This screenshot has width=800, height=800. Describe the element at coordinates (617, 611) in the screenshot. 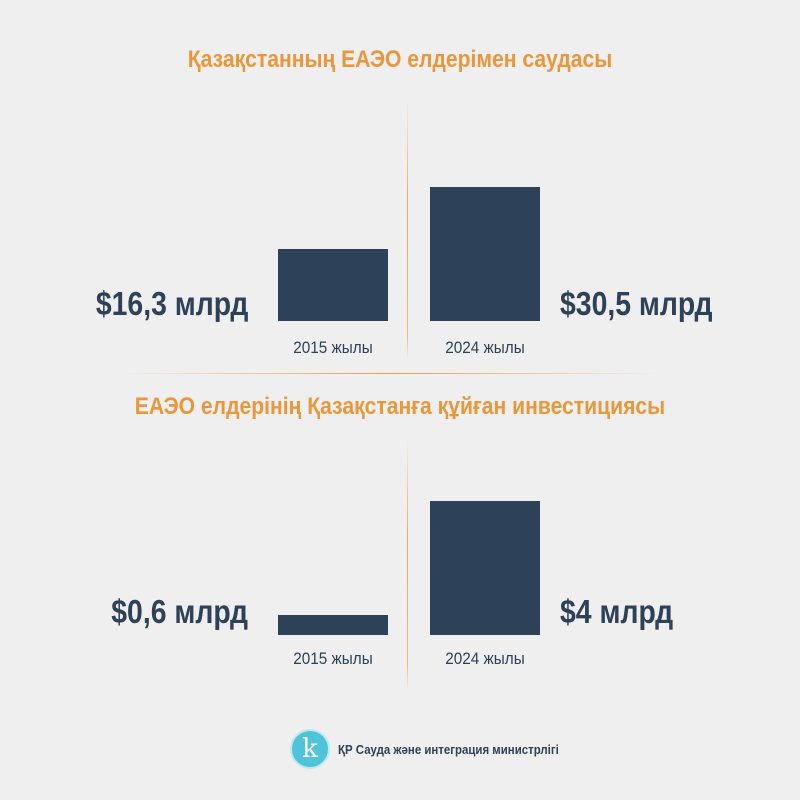

I see `value-label-2024: $4 млрд` at that location.